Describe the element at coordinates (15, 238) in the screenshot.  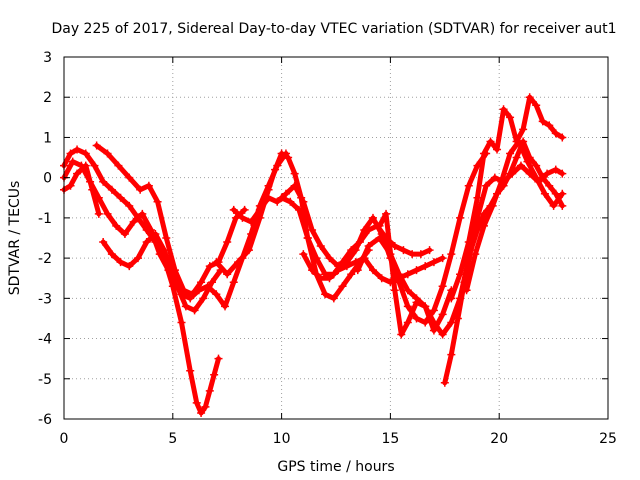
I see `y-axis-label: SDTVAR / TECUs` at that location.